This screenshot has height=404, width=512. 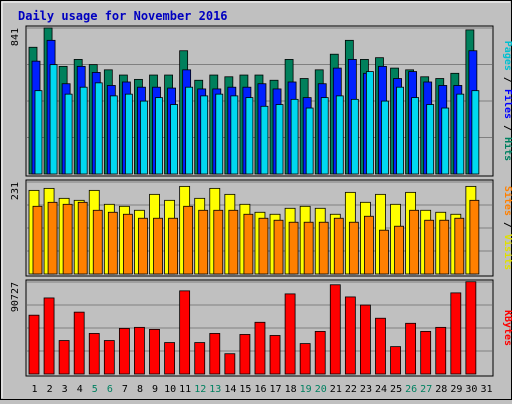 I want to click on x-tick-label: 16, so click(x=260, y=389).